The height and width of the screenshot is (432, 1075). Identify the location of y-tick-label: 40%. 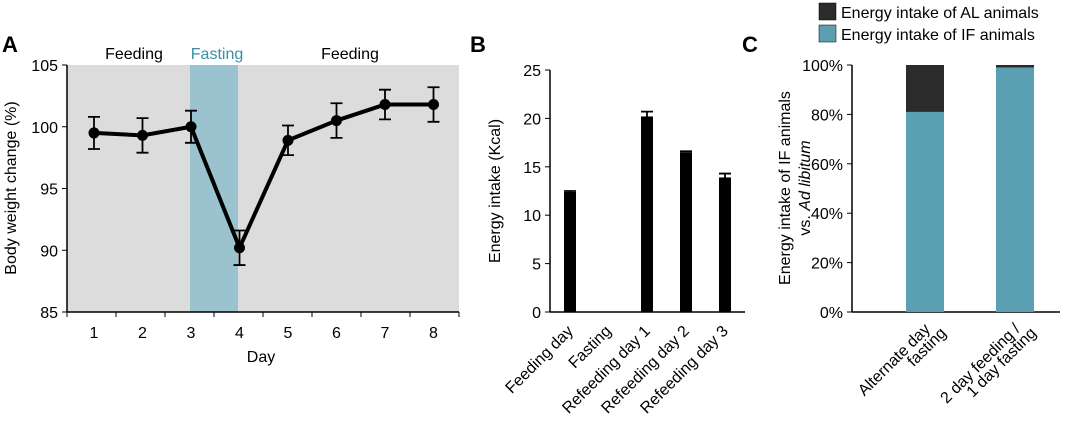
(827, 214).